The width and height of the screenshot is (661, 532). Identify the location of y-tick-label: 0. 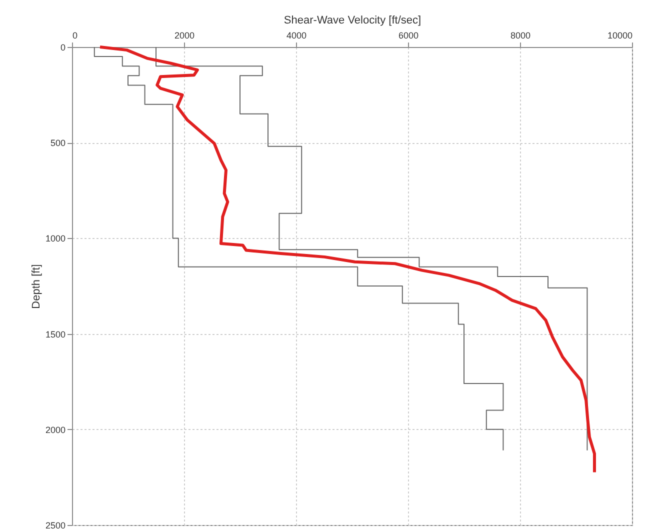
(63, 47).